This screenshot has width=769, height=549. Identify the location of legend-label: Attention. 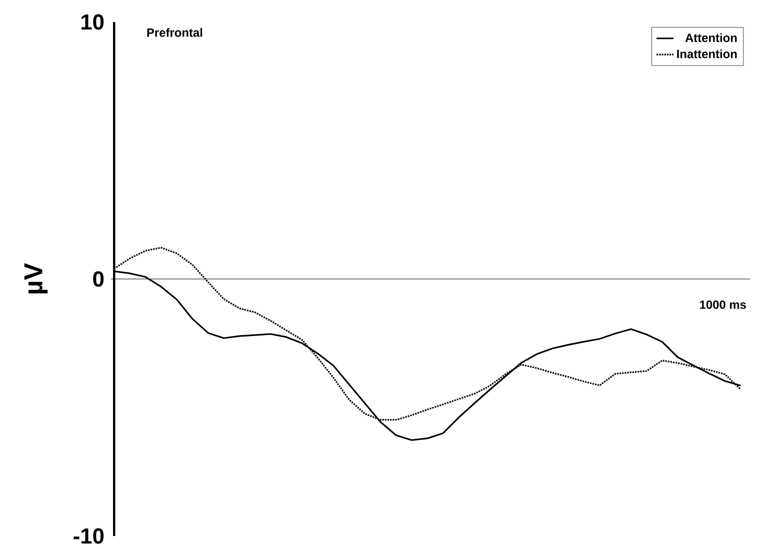
(711, 37).